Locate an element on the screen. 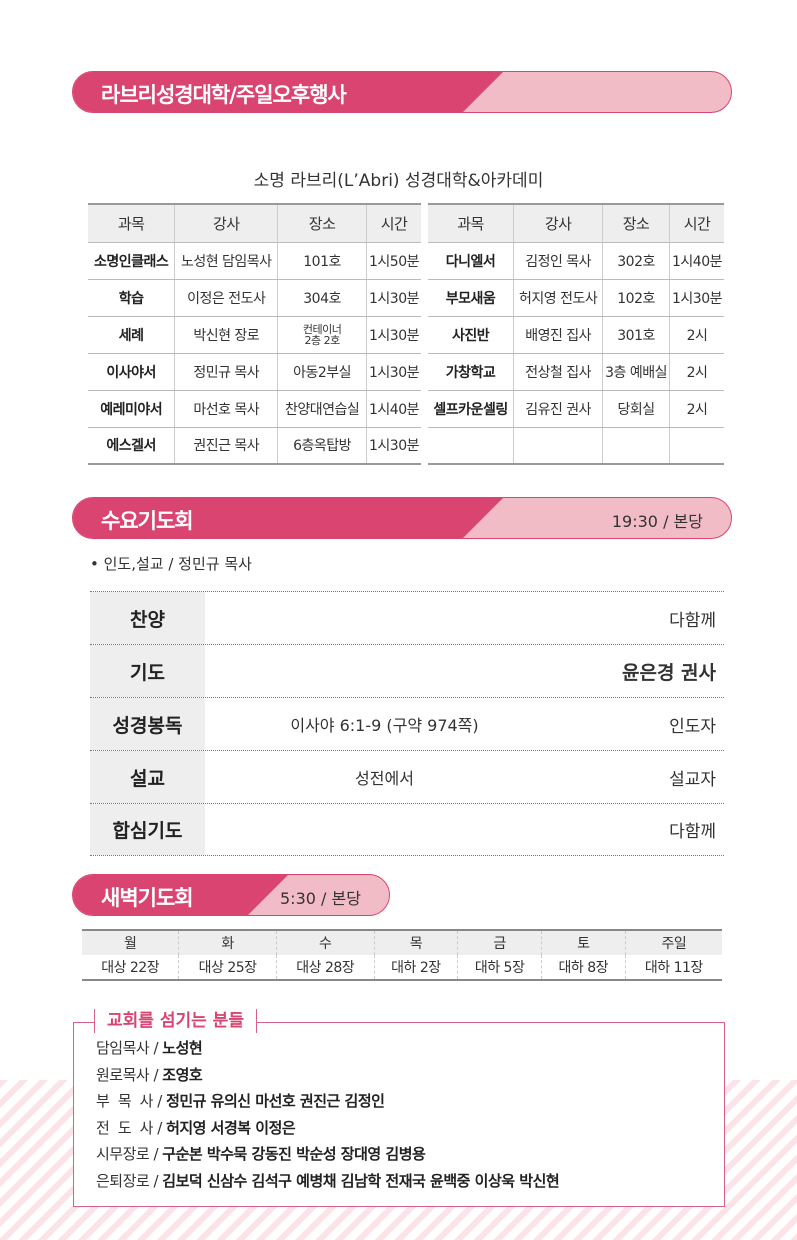  table-row: 부모새움 허지영 전도사 102호 1시30분 is located at coordinates (576, 298).